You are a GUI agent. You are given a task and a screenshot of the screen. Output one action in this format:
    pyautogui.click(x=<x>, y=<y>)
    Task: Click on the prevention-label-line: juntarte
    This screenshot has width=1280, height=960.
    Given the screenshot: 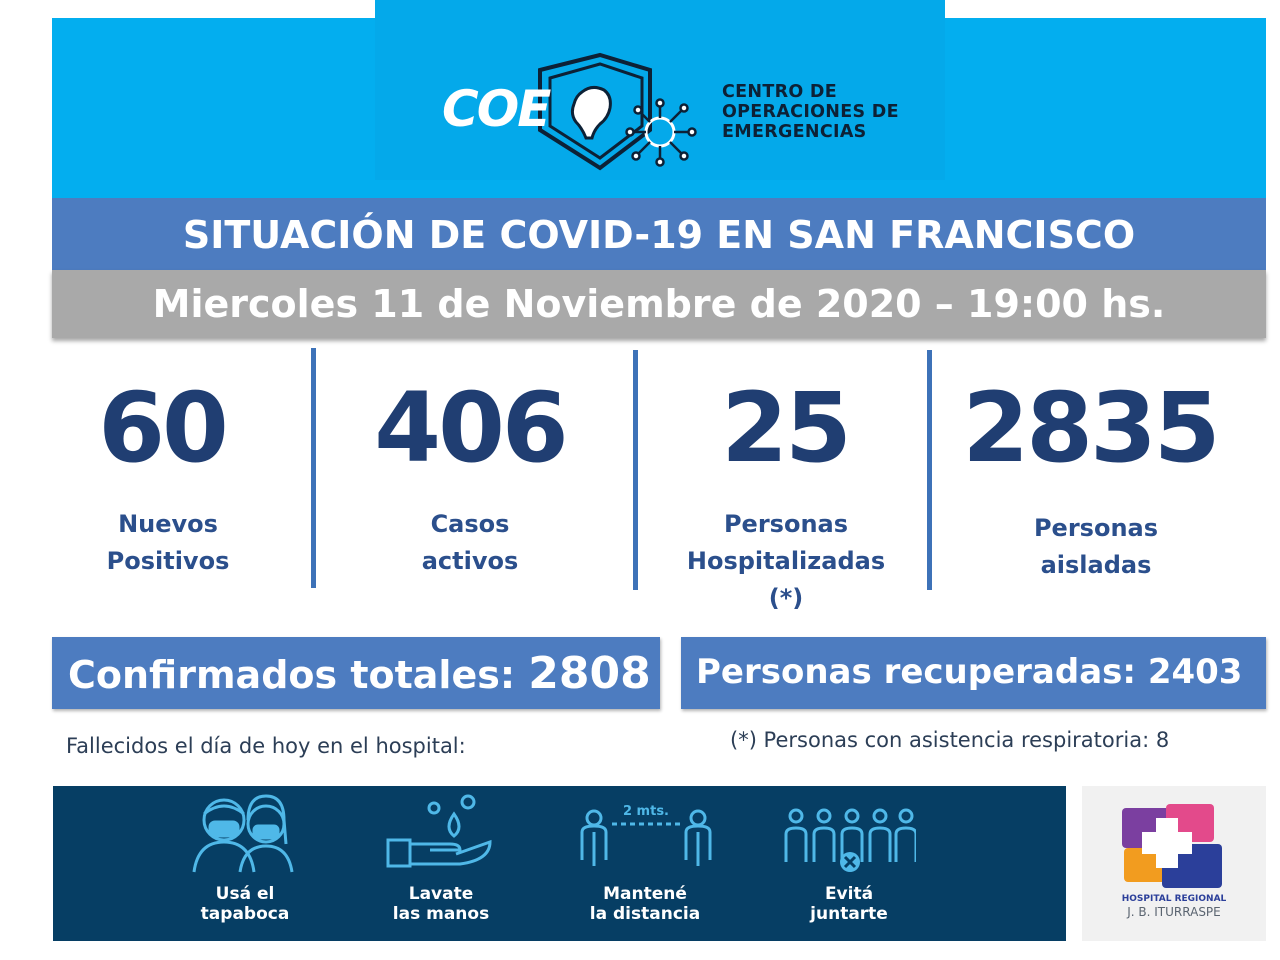 What is the action you would take?
    pyautogui.click(x=849, y=914)
    